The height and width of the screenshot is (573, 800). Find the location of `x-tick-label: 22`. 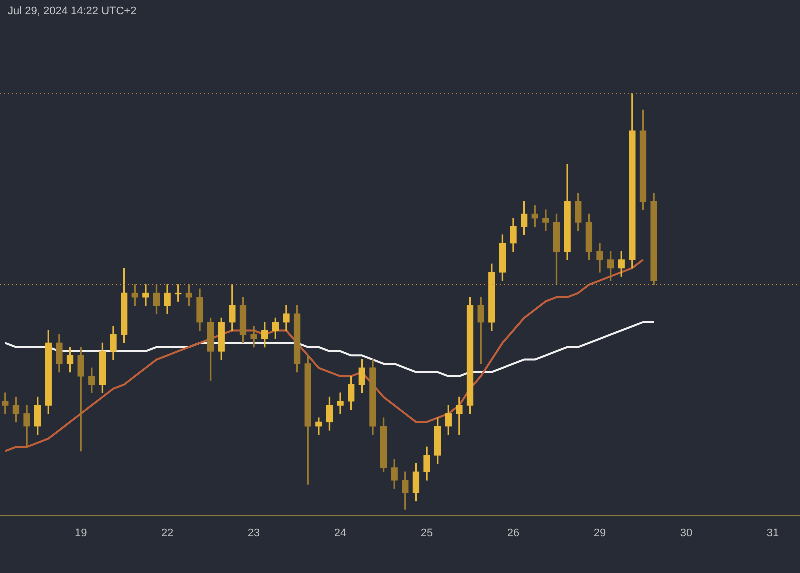

x-tick-label: 22 is located at coordinates (167, 533).